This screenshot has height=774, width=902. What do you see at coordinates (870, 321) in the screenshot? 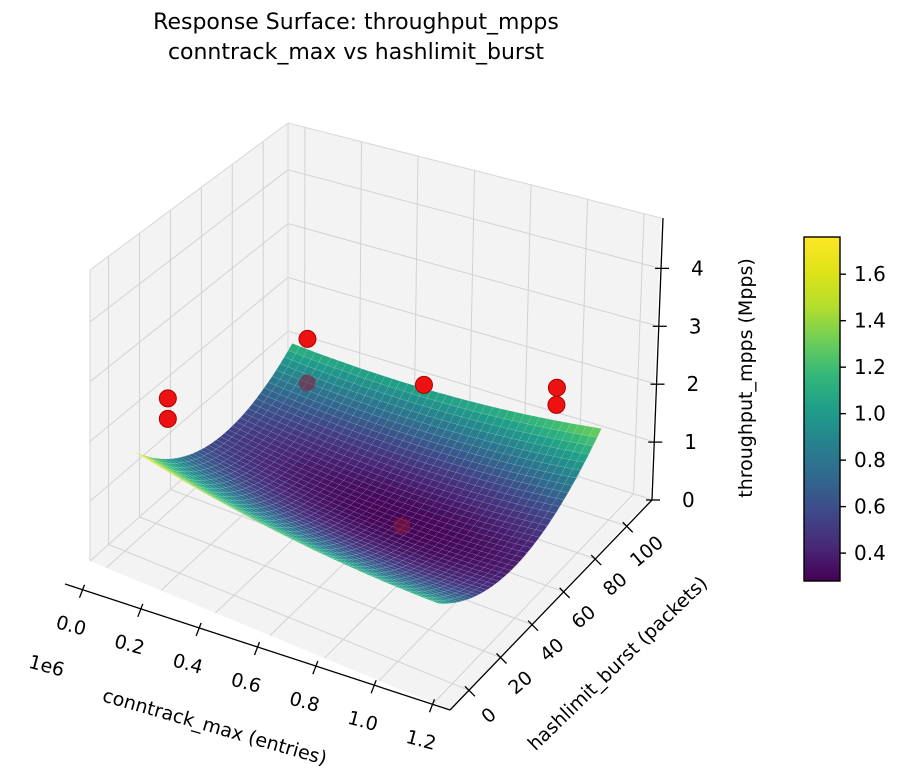
I see `colorbar-tick-label: 1.4` at bounding box center [870, 321].